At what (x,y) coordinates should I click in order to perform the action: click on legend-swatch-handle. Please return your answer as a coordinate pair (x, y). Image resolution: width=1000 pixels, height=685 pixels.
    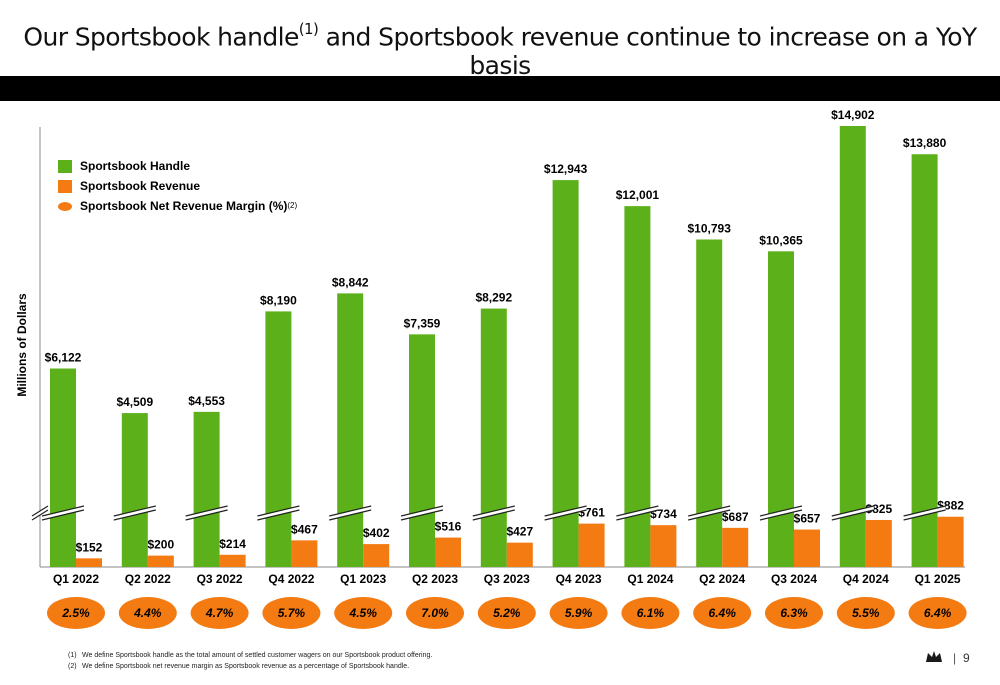
    Looking at the image, I should click on (65, 166).